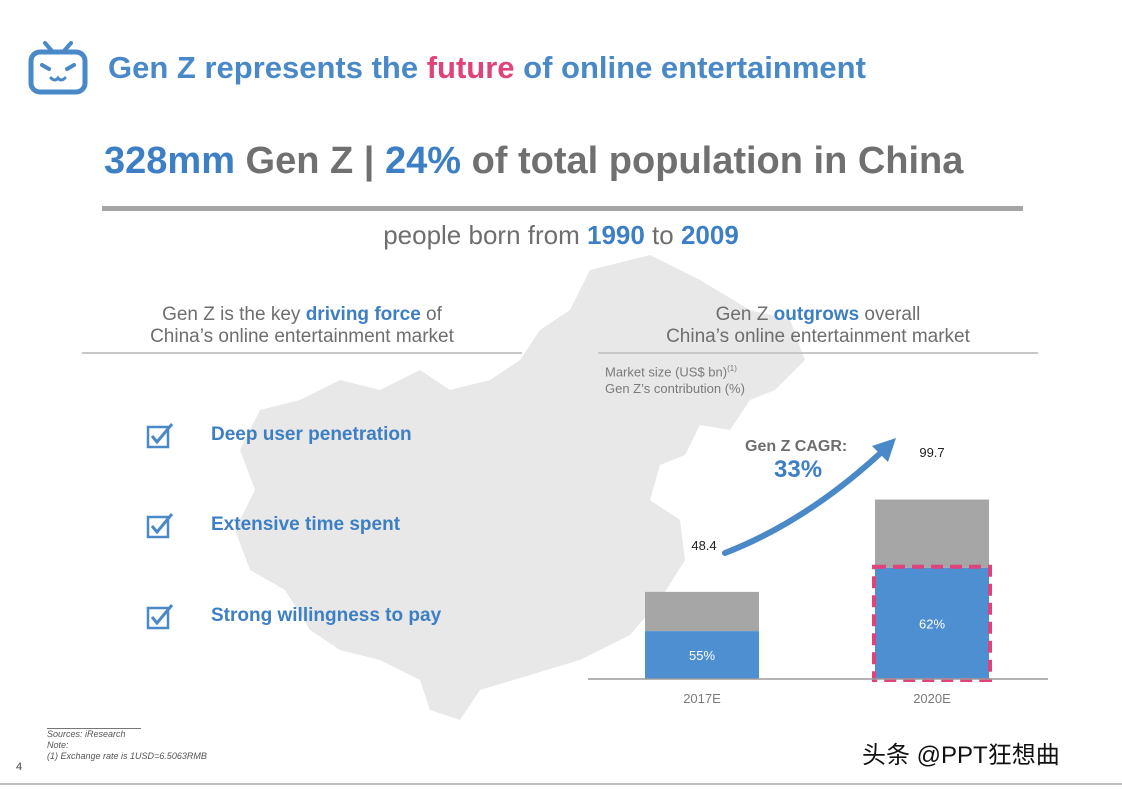 This screenshot has width=1122, height=789. What do you see at coordinates (169, 161) in the screenshot?
I see `headline-population: 328mm` at bounding box center [169, 161].